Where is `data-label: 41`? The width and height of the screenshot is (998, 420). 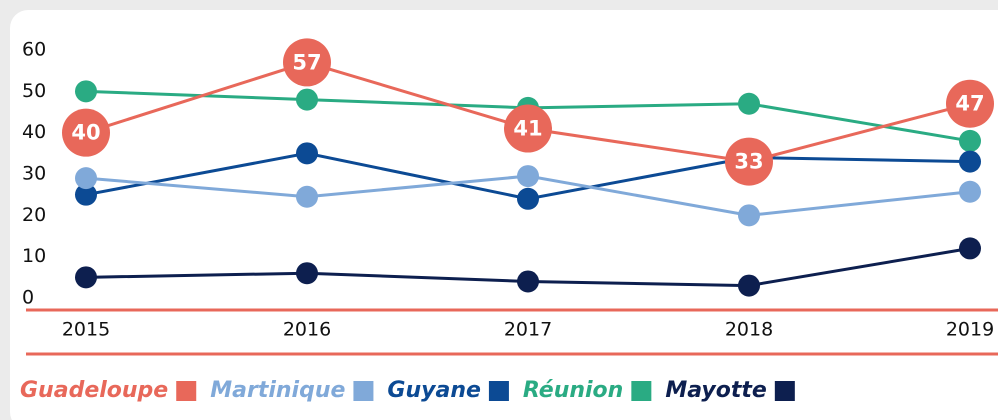 data-label: 41 is located at coordinates (527, 129).